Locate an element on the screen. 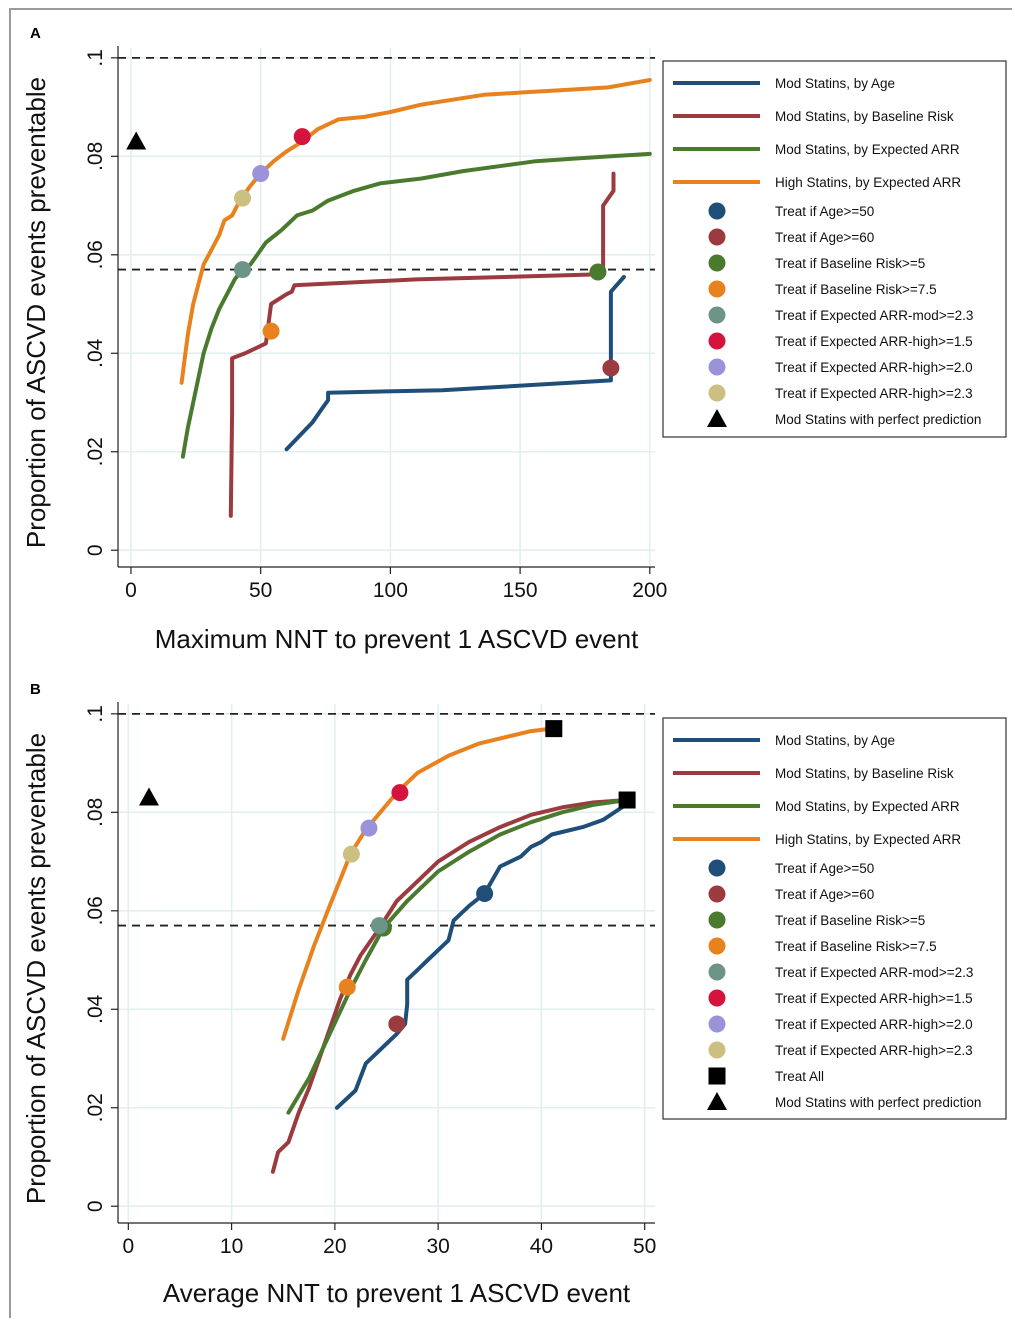 This screenshot has height=1321, width=1015. pa-series-mod-statins-by-expected-arr is located at coordinates (416, 305).